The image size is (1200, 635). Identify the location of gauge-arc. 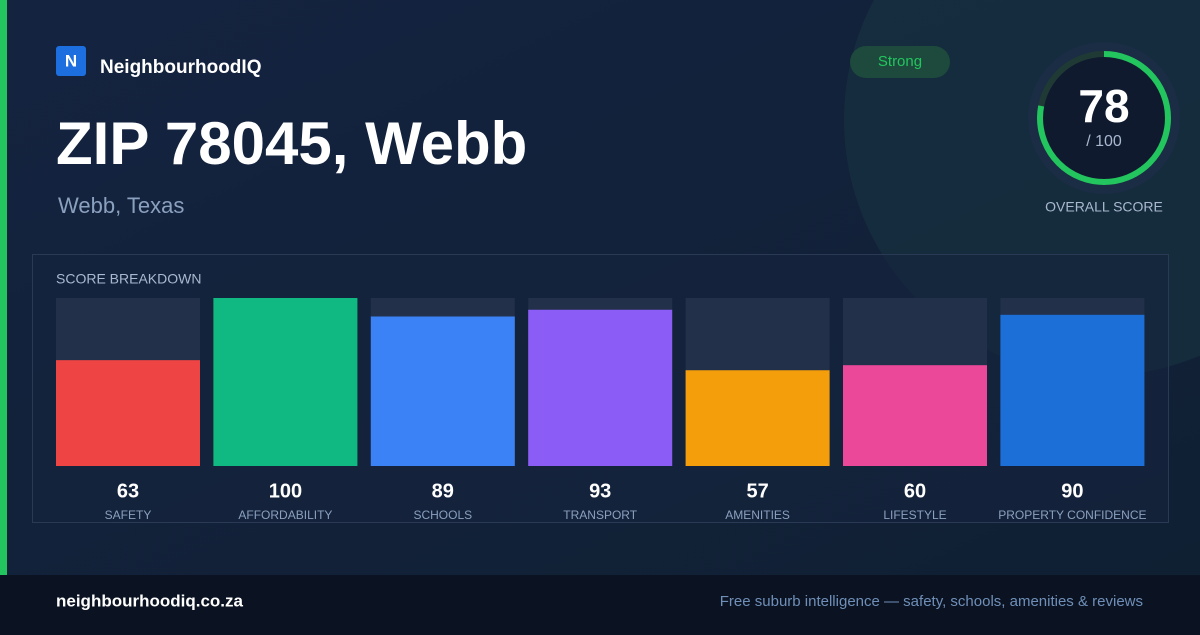
(1104, 118).